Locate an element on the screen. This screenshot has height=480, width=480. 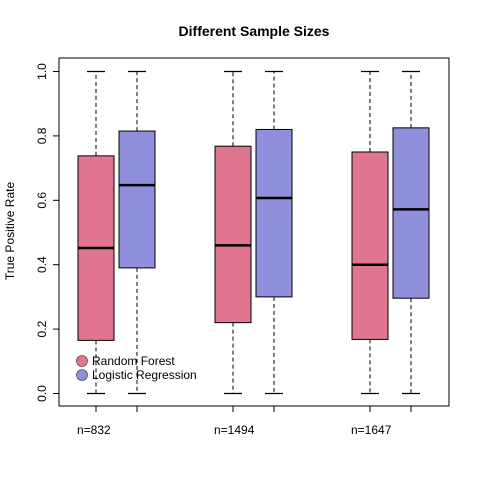
y-axis-label: True Positive Rate is located at coordinates (10, 231).